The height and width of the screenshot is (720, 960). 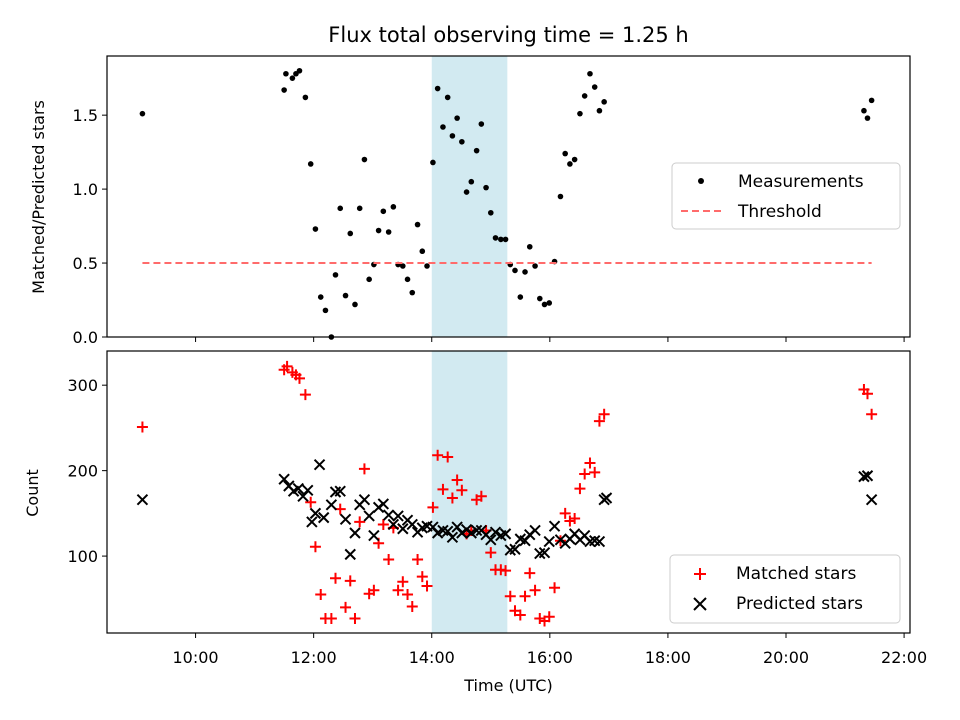 I want to click on count-y-tick-label: 200, so click(x=82, y=471).